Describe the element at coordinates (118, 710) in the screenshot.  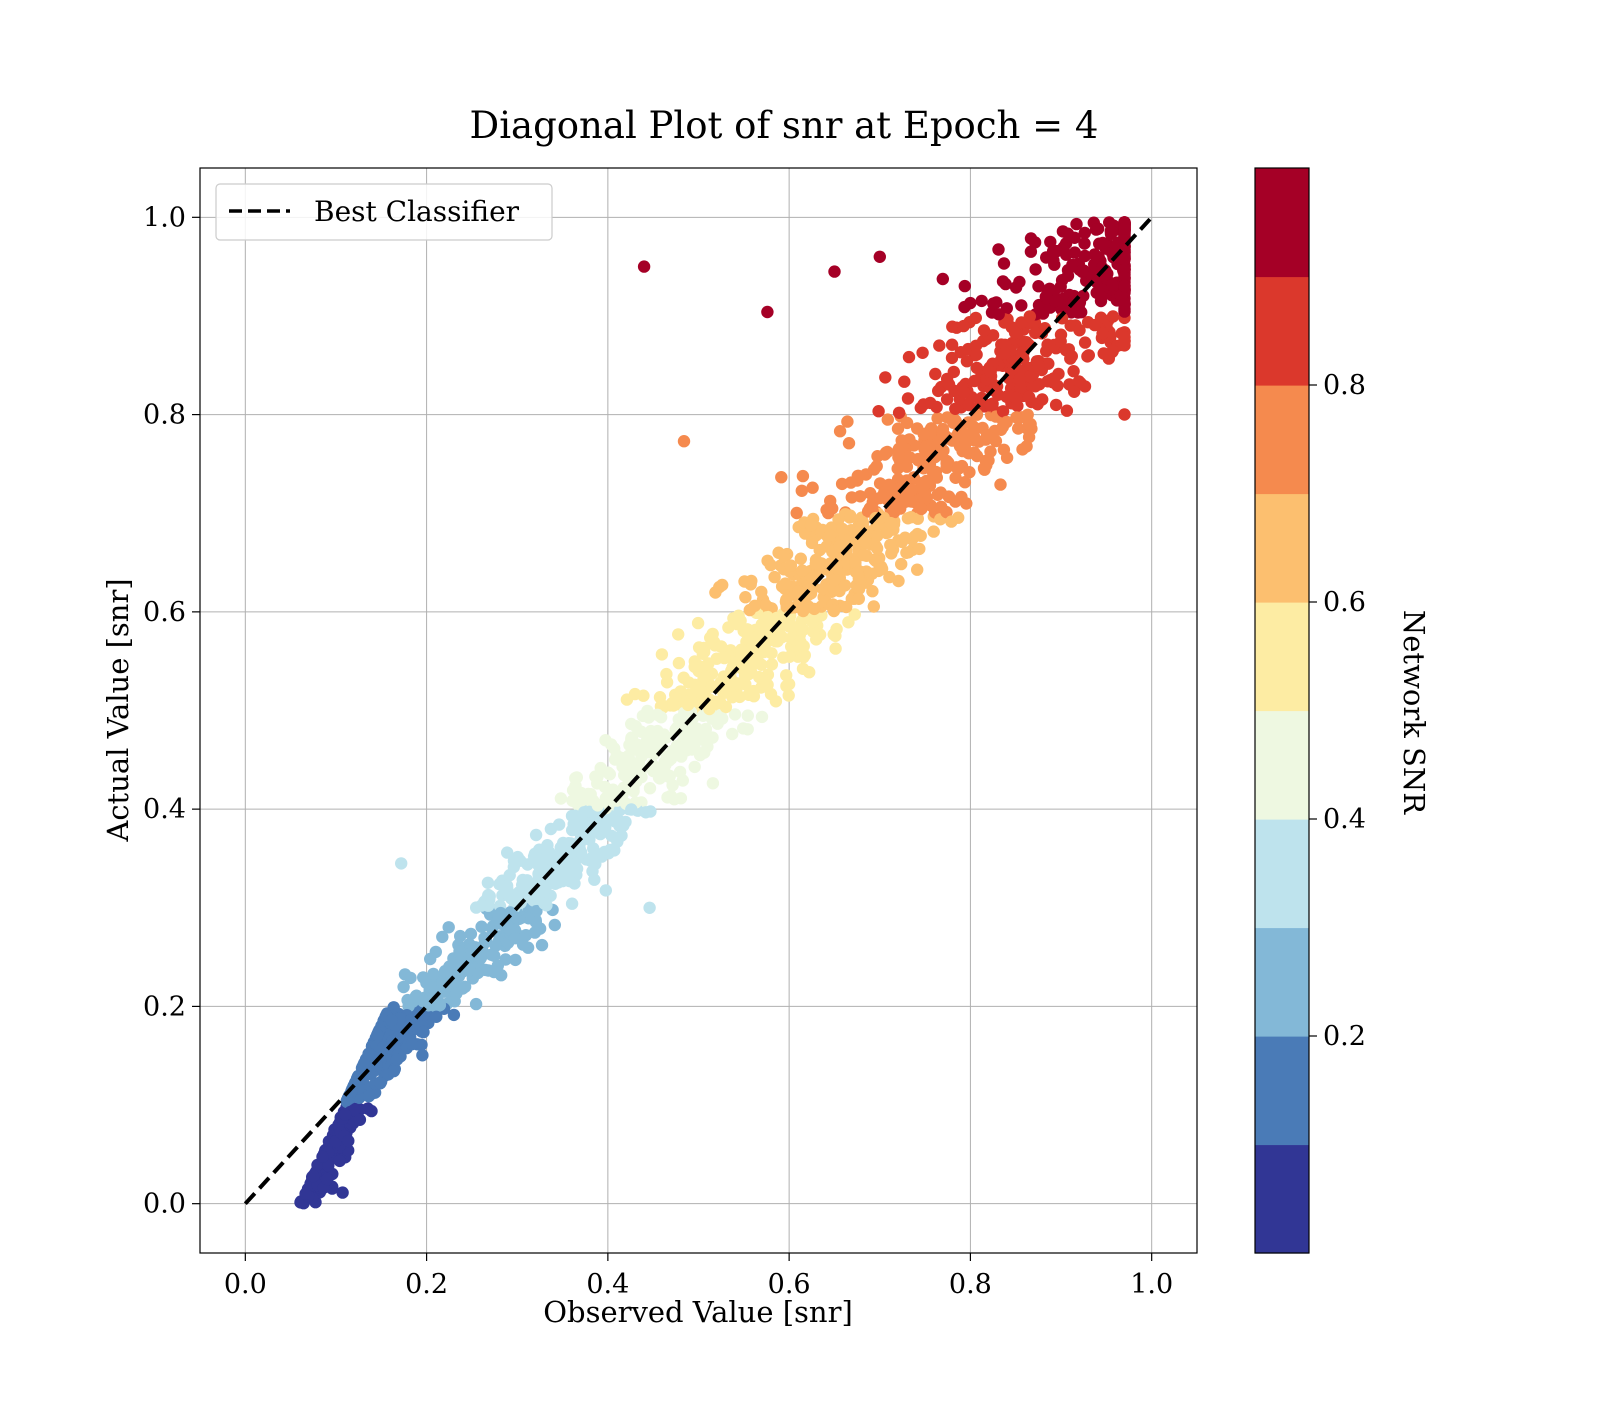
I see `y-axis-label: Actual Value [snr]` at that location.